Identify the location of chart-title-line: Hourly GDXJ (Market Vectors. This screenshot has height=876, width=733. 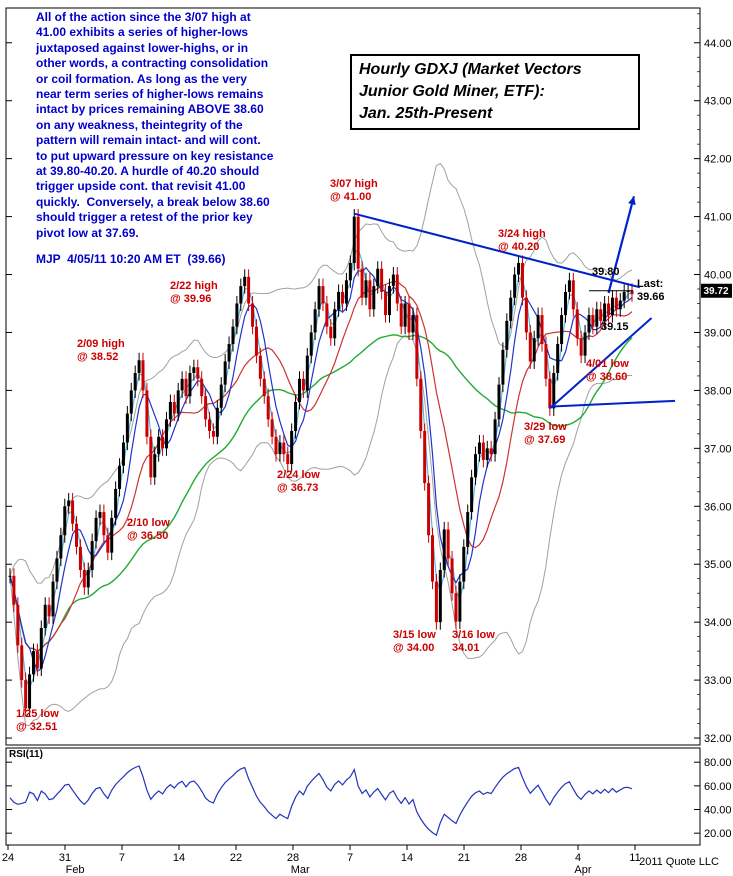
(470, 69).